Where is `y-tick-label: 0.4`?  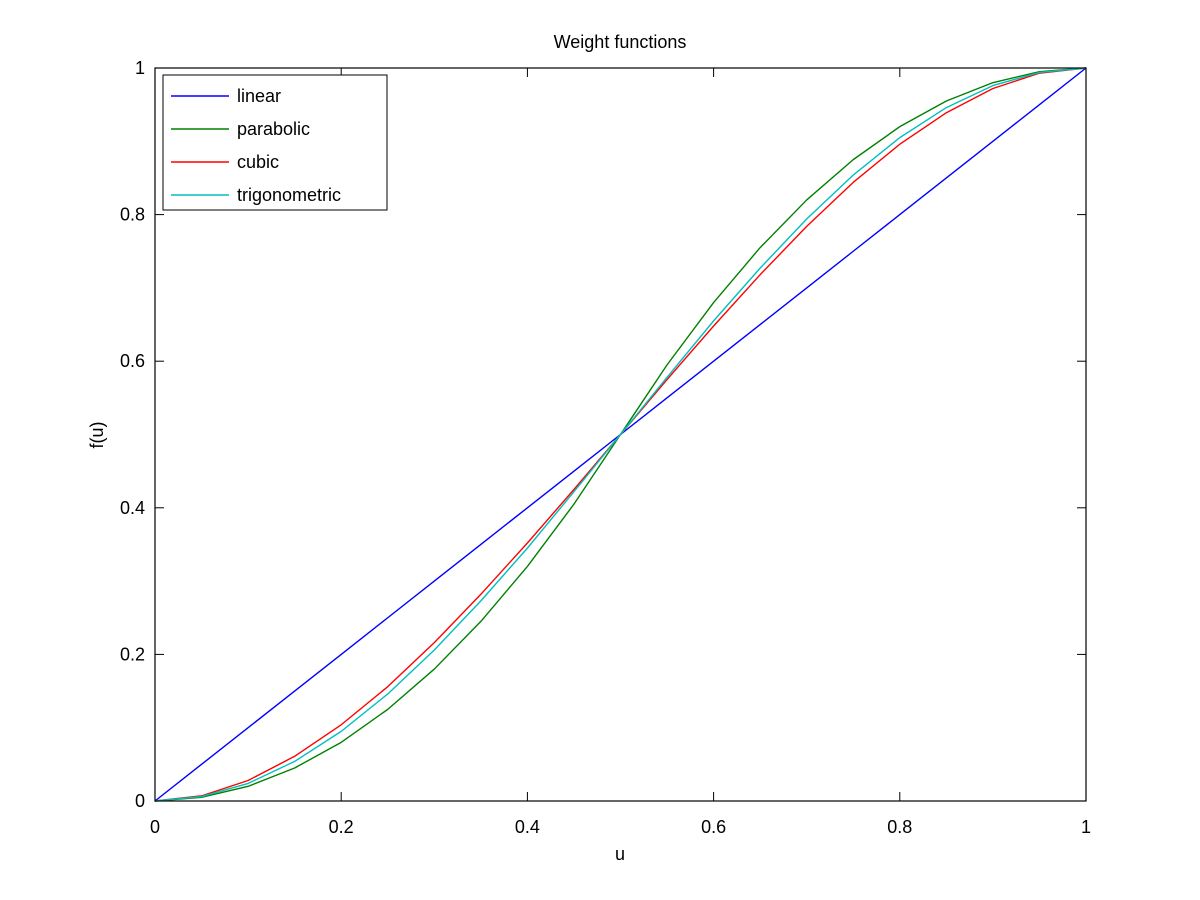 y-tick-label: 0.4 is located at coordinates (132, 508).